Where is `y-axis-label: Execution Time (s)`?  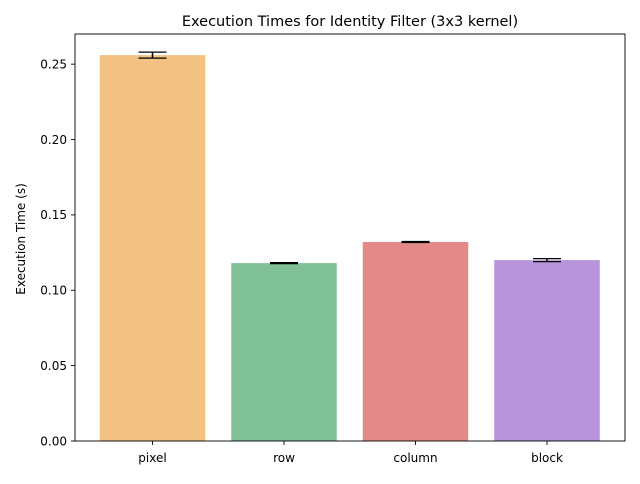
y-axis-label: Execution Time (s) is located at coordinates (21, 239).